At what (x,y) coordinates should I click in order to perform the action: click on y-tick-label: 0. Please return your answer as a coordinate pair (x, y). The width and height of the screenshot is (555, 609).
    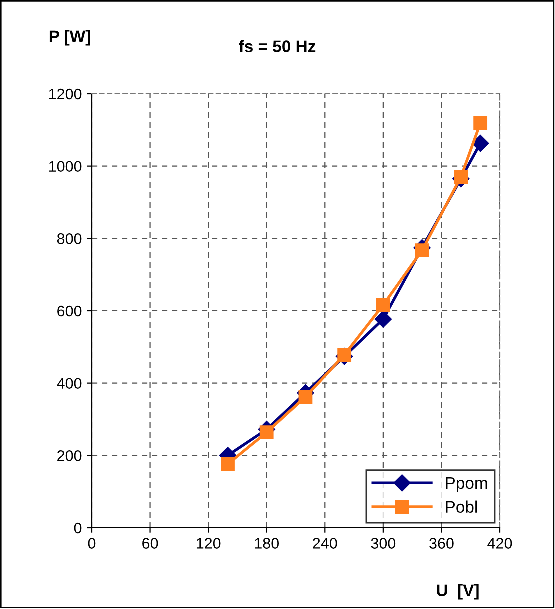
    Looking at the image, I should click on (78, 528).